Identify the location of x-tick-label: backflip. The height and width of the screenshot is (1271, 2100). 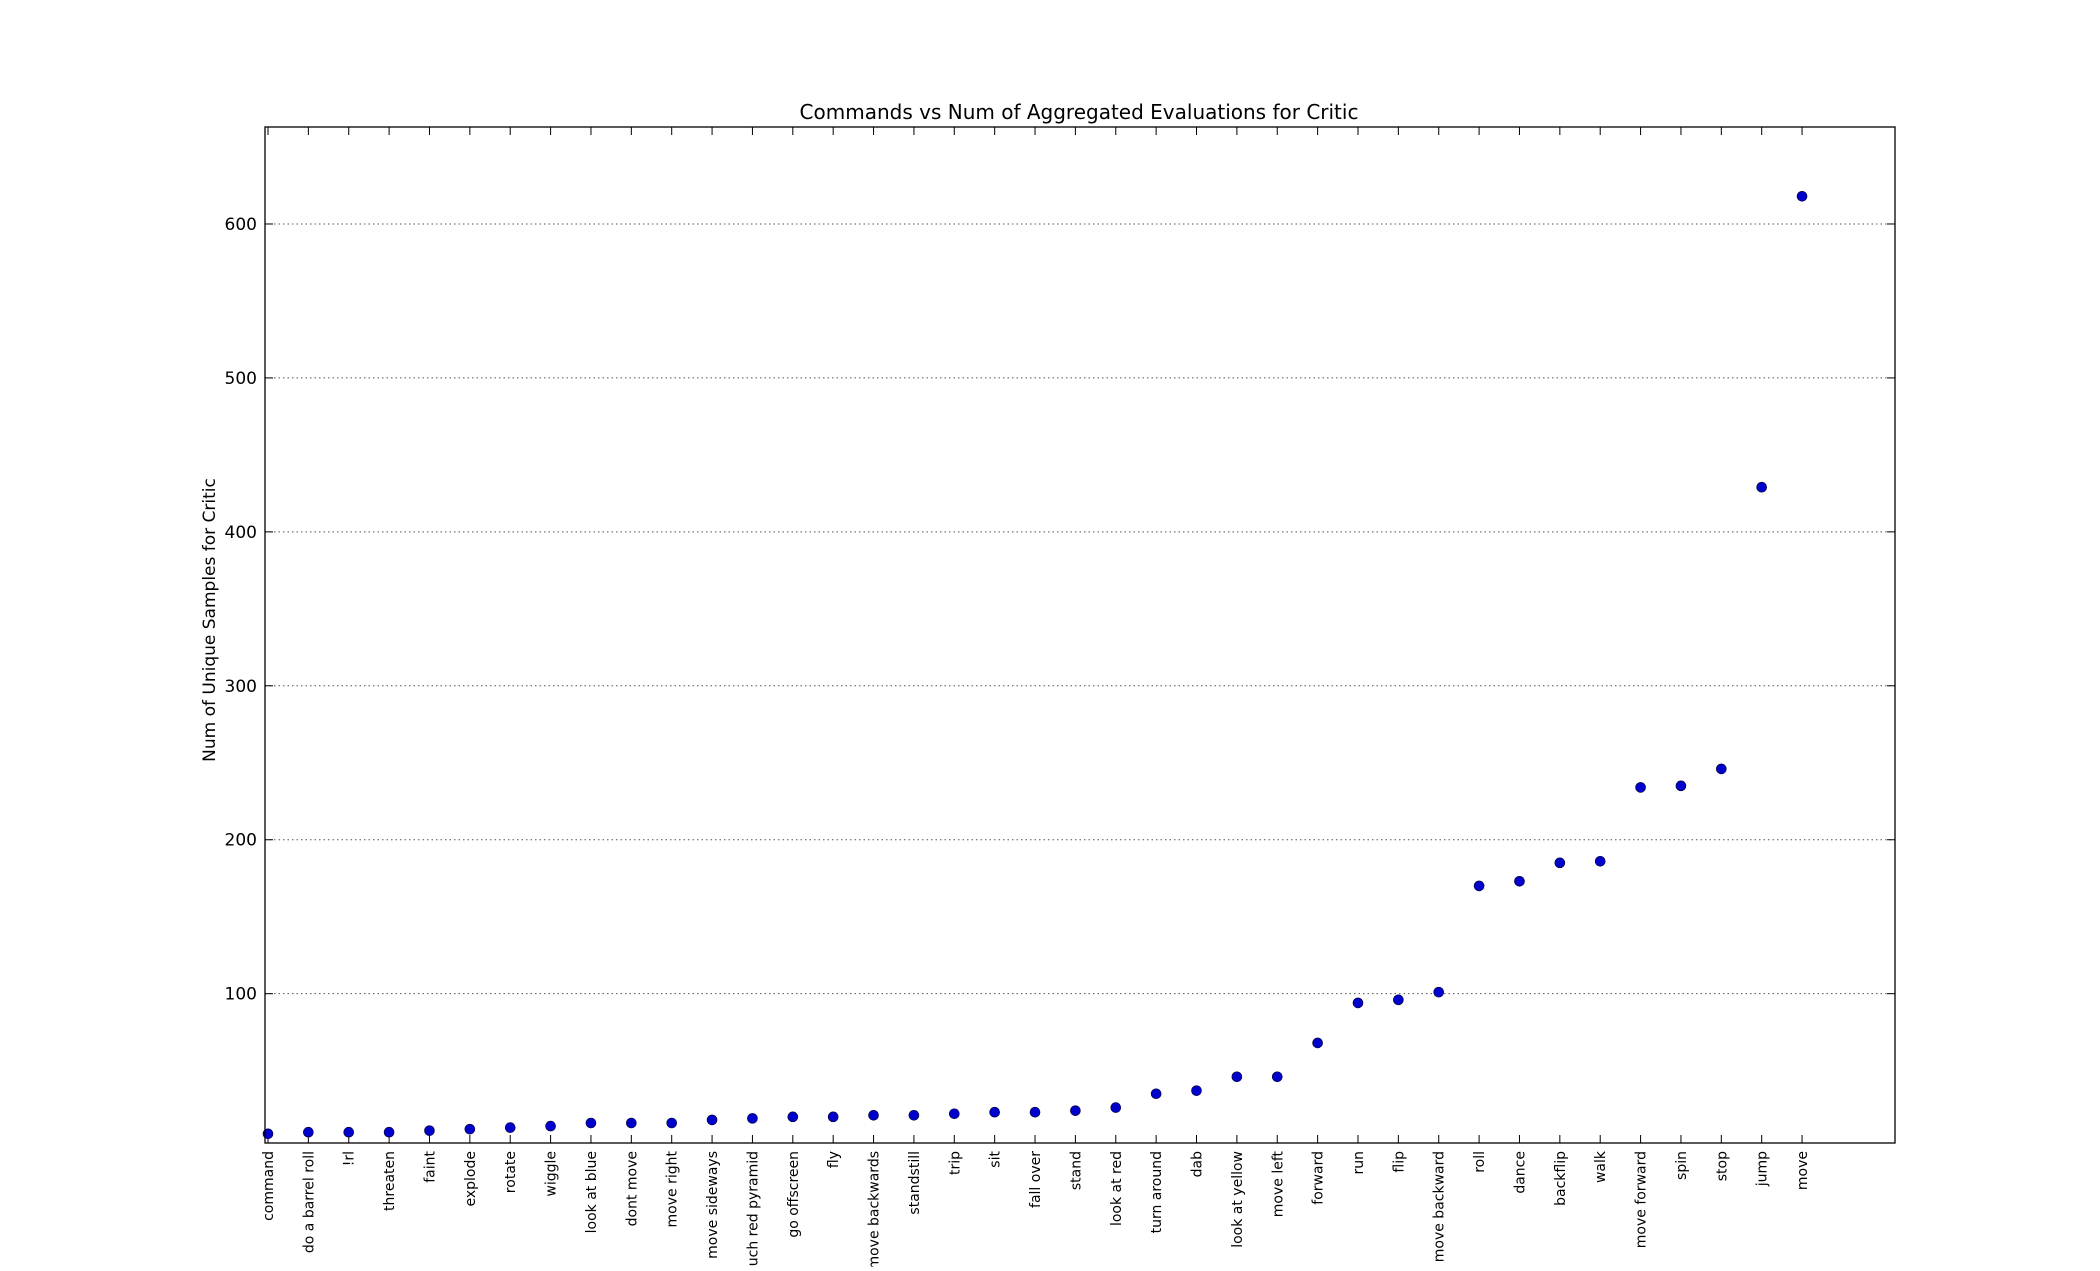
(1561, 1178).